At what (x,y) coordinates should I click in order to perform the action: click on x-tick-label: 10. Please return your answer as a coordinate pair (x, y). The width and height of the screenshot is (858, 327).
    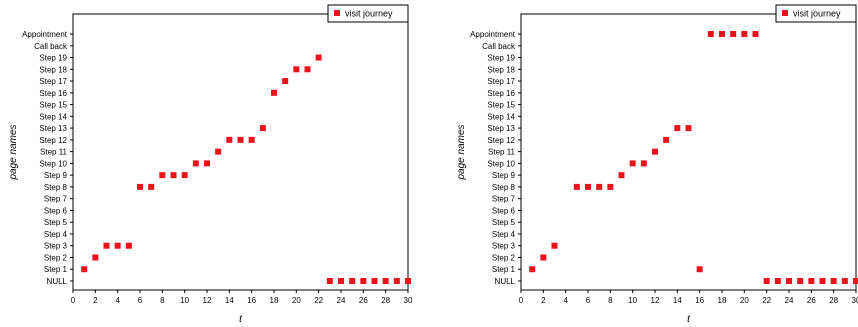
    Looking at the image, I should click on (632, 300).